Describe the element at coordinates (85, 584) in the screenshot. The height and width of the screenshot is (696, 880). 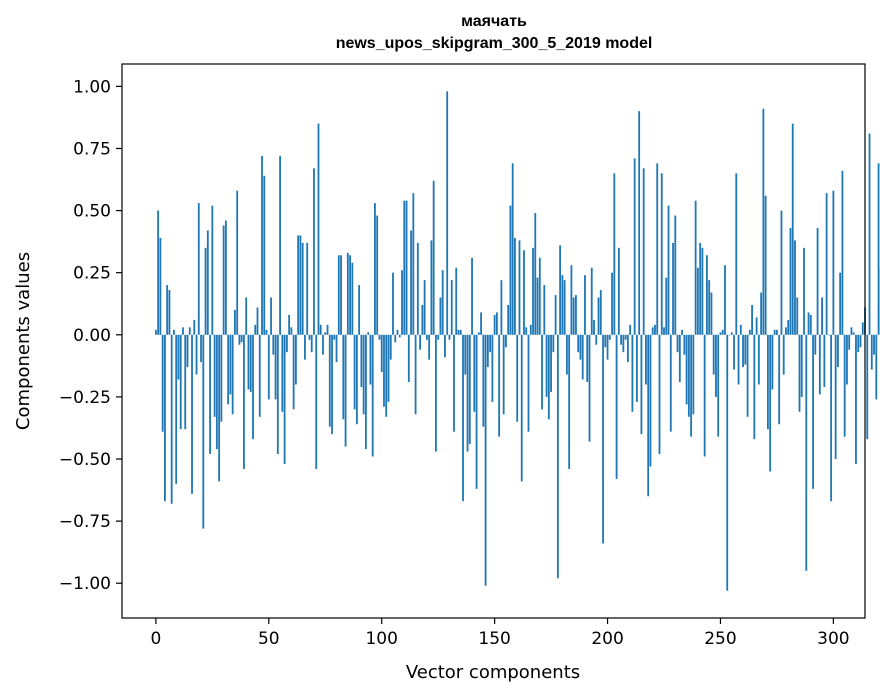
I see `y-tick-label: −1.00` at that location.